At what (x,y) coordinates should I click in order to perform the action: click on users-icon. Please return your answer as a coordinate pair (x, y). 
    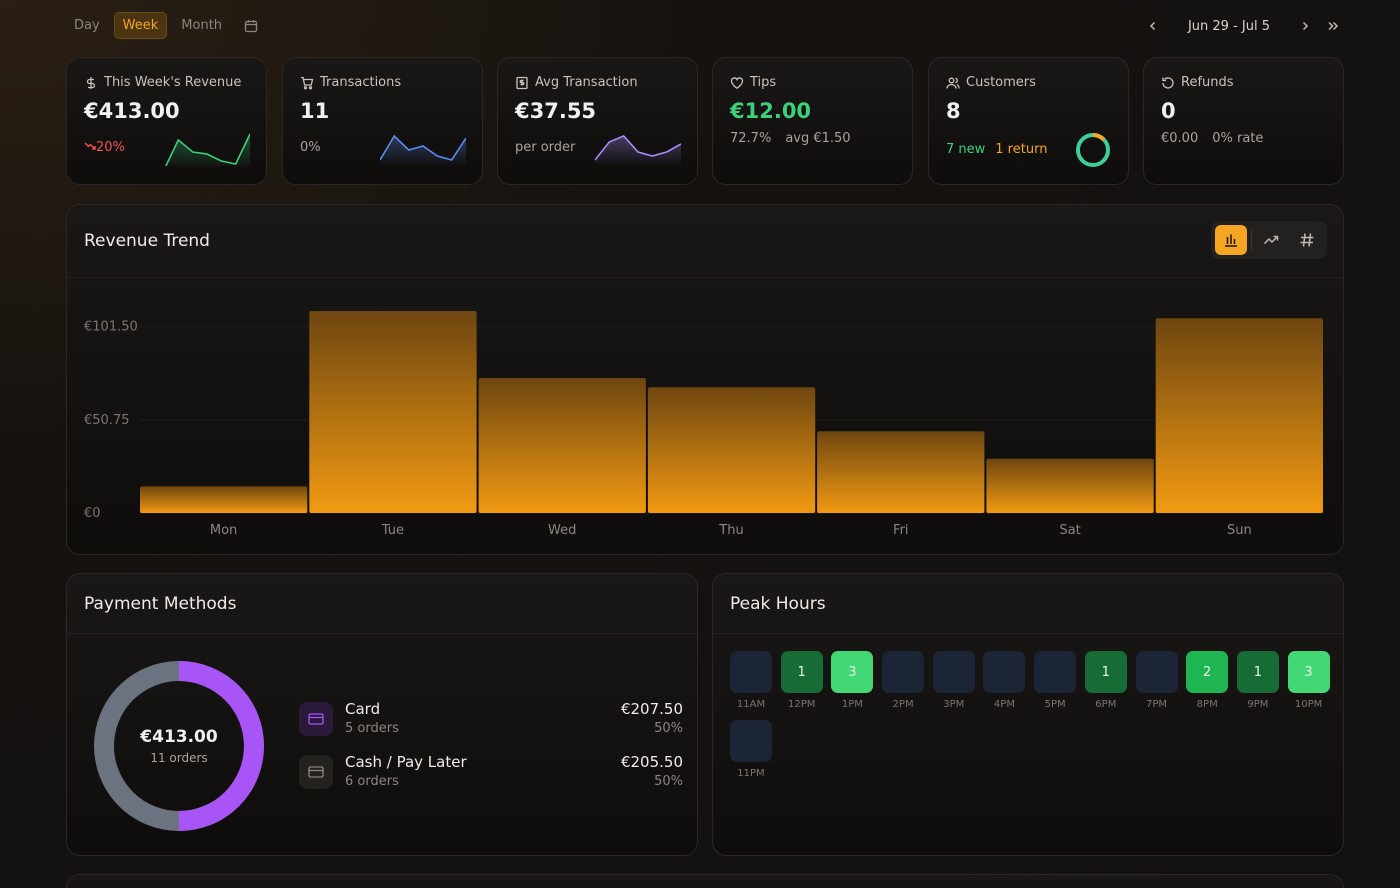
    Looking at the image, I should click on (953, 83).